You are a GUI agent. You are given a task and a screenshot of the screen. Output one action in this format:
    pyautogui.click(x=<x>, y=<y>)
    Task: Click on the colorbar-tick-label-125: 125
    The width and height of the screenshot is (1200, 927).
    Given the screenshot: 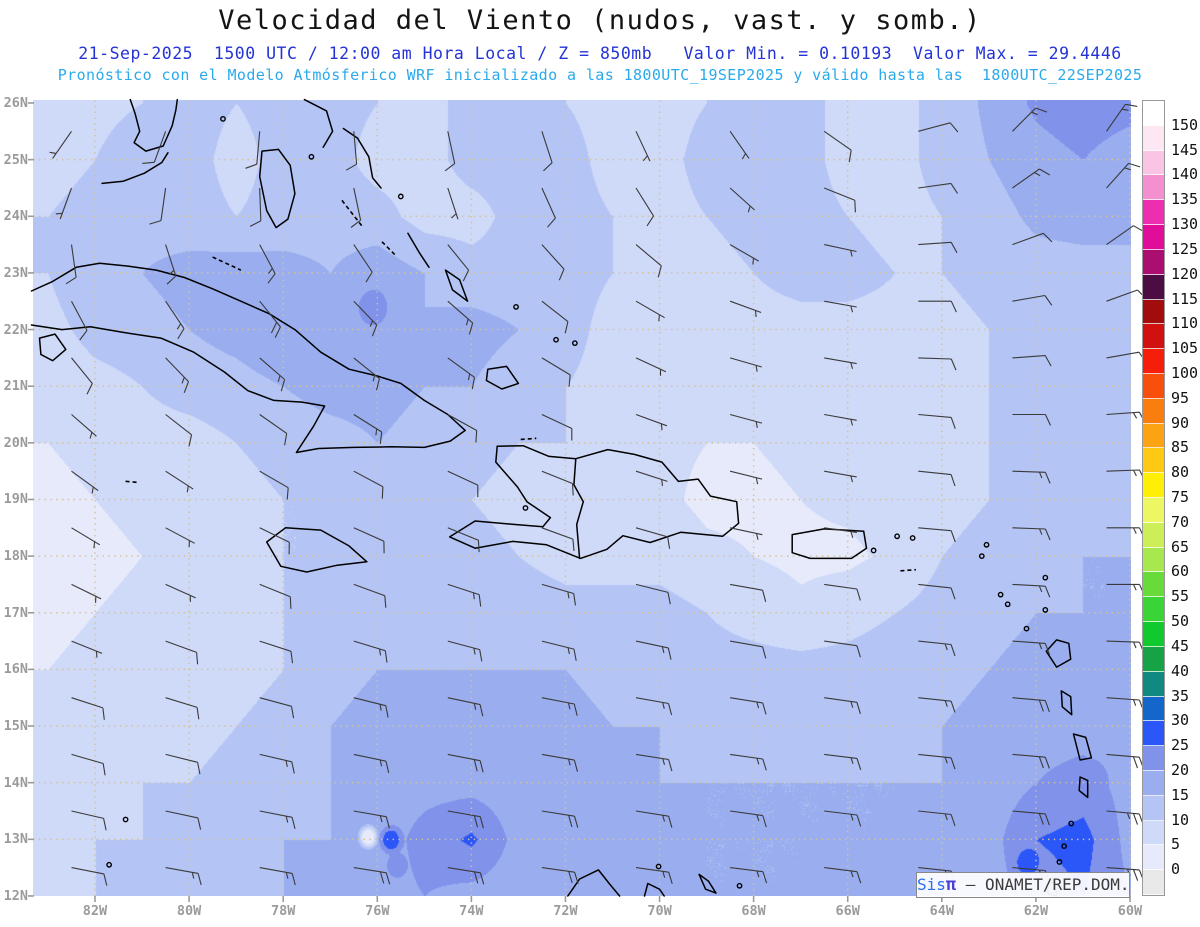 What is the action you would take?
    pyautogui.click(x=1185, y=248)
    